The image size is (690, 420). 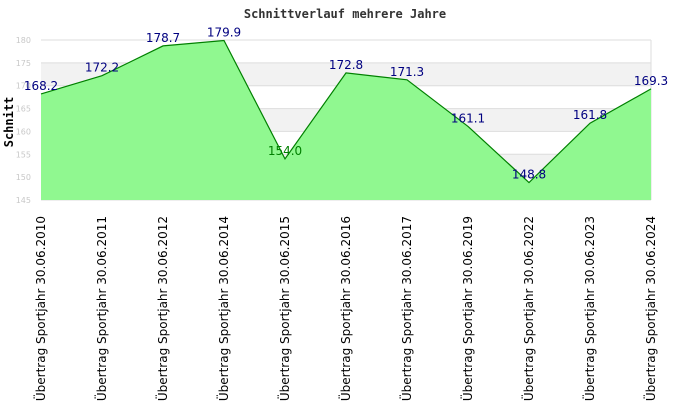 I want to click on data-label: 161.1, so click(x=468, y=118).